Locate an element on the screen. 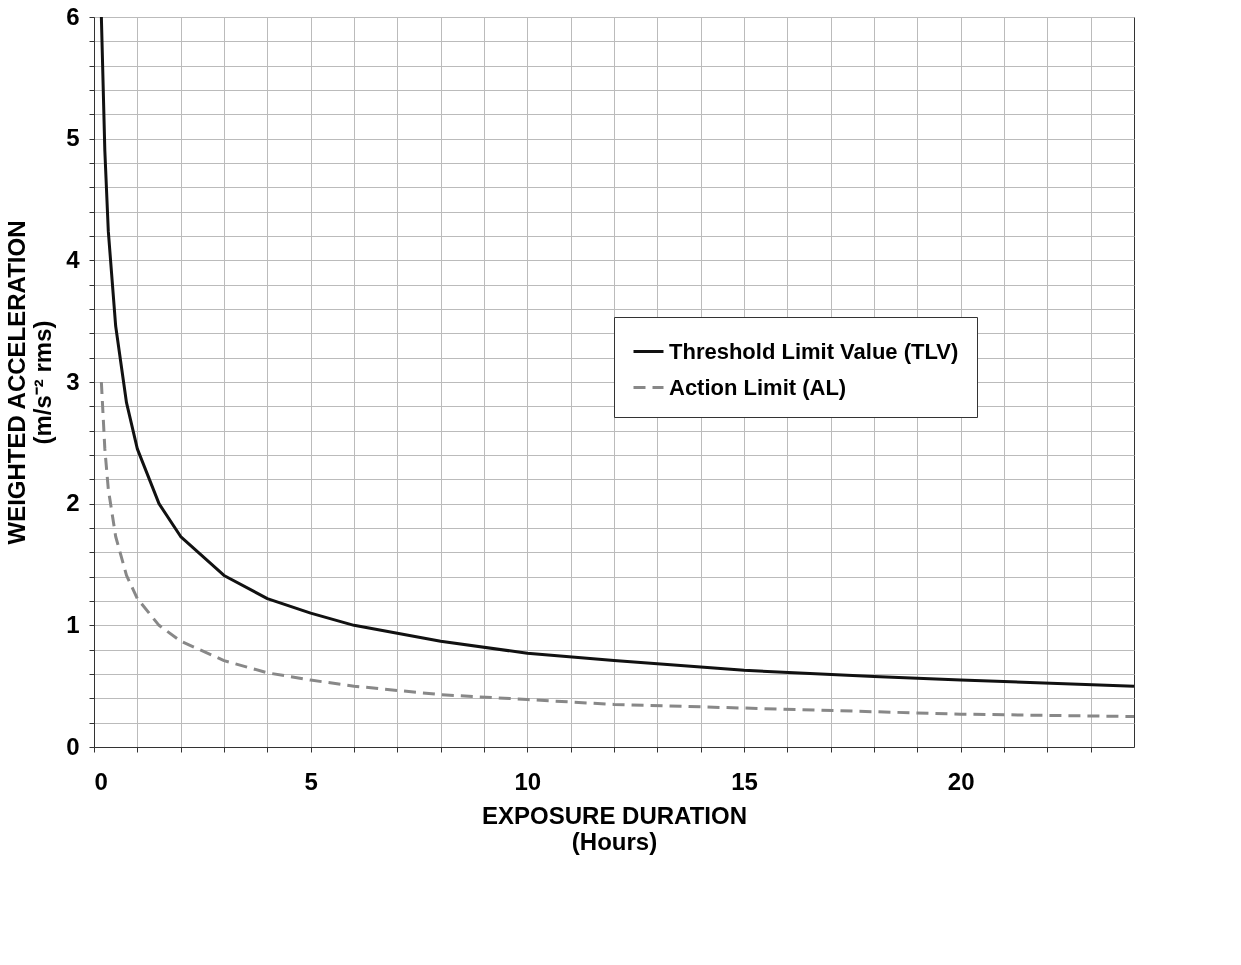  y-tick-label: 6 is located at coordinates (73, 16).